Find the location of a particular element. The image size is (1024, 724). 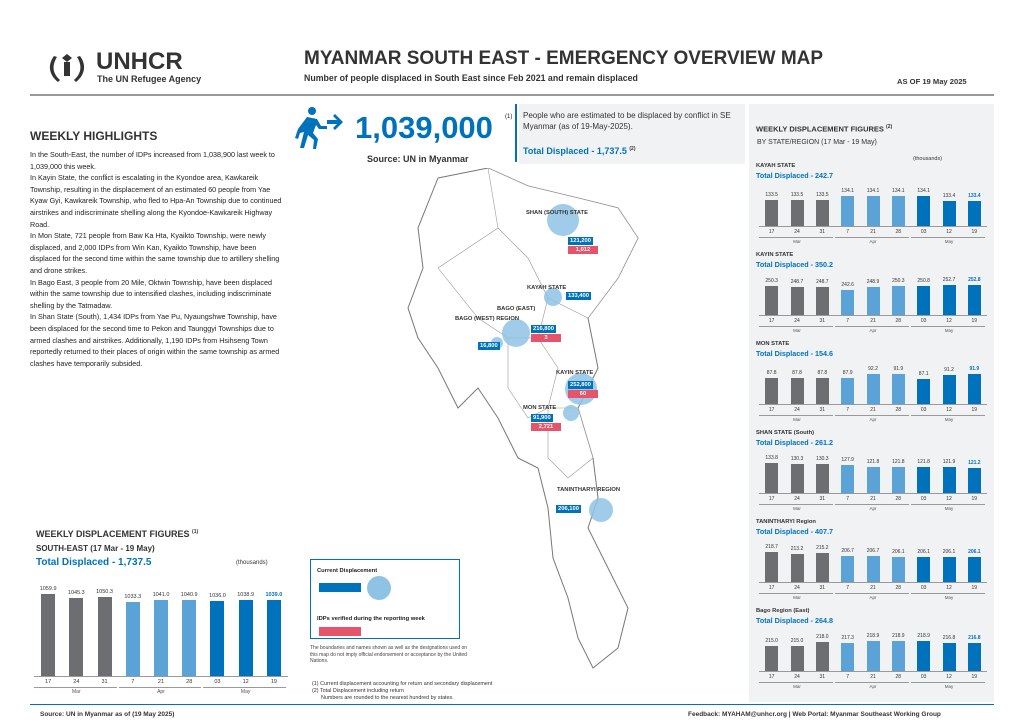

bar-value-label: 130.3 is located at coordinates (822, 459).